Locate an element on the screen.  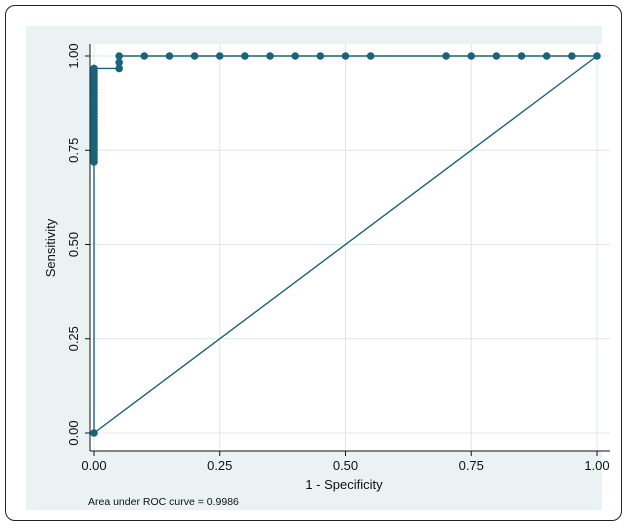
y-tick-label: 0.25 is located at coordinates (73, 338).